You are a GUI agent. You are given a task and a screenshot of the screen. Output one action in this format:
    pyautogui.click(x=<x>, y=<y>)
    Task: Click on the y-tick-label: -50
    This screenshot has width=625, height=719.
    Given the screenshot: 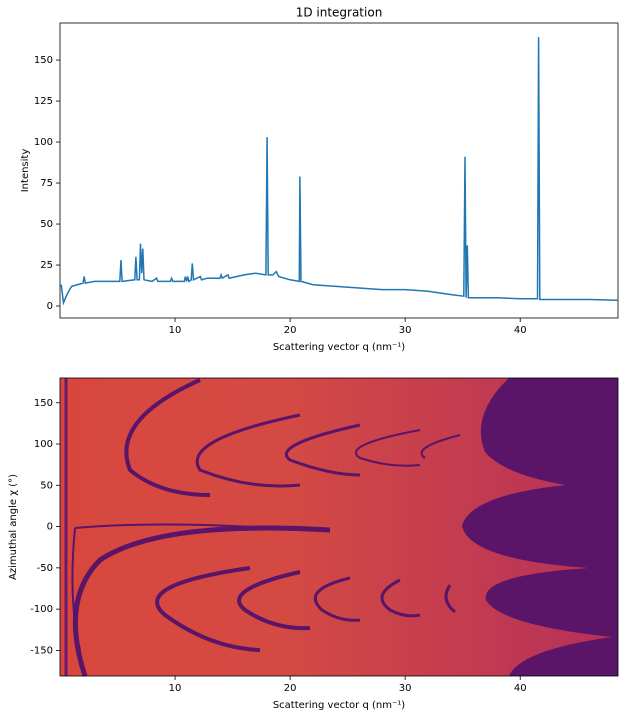 What is the action you would take?
    pyautogui.click(x=45, y=568)
    